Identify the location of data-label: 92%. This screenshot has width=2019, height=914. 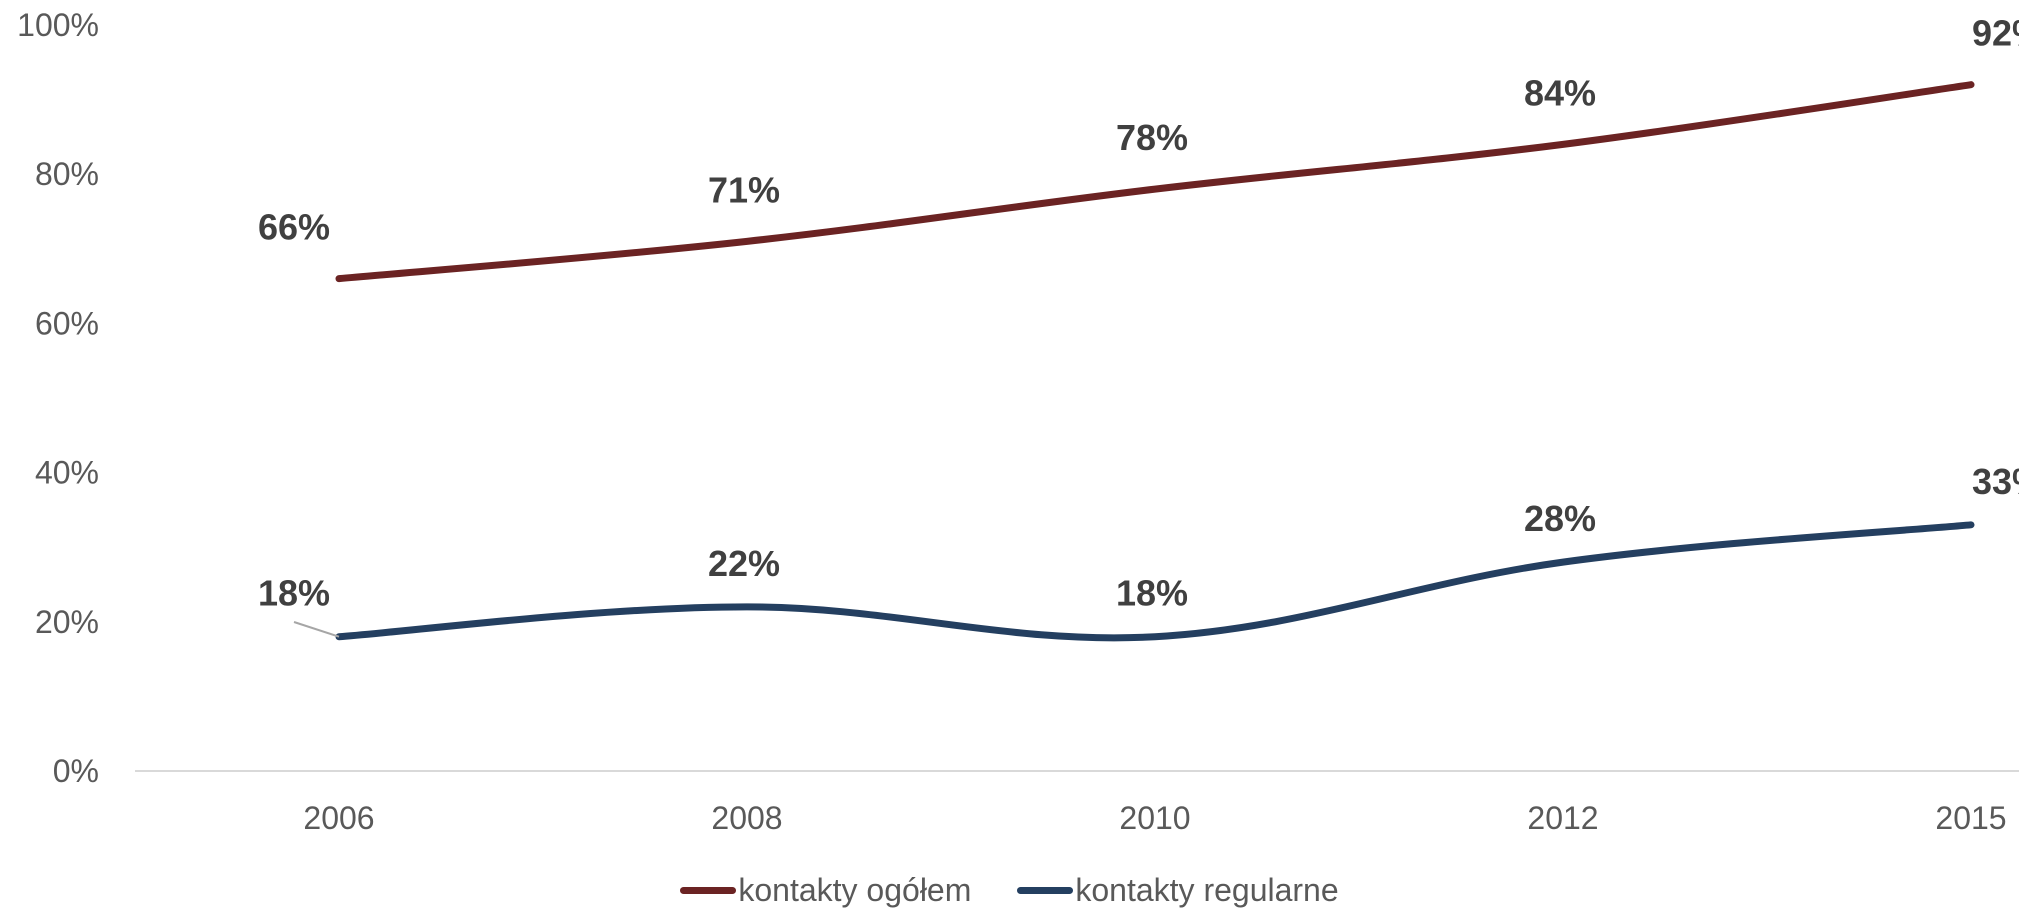
(1995, 33).